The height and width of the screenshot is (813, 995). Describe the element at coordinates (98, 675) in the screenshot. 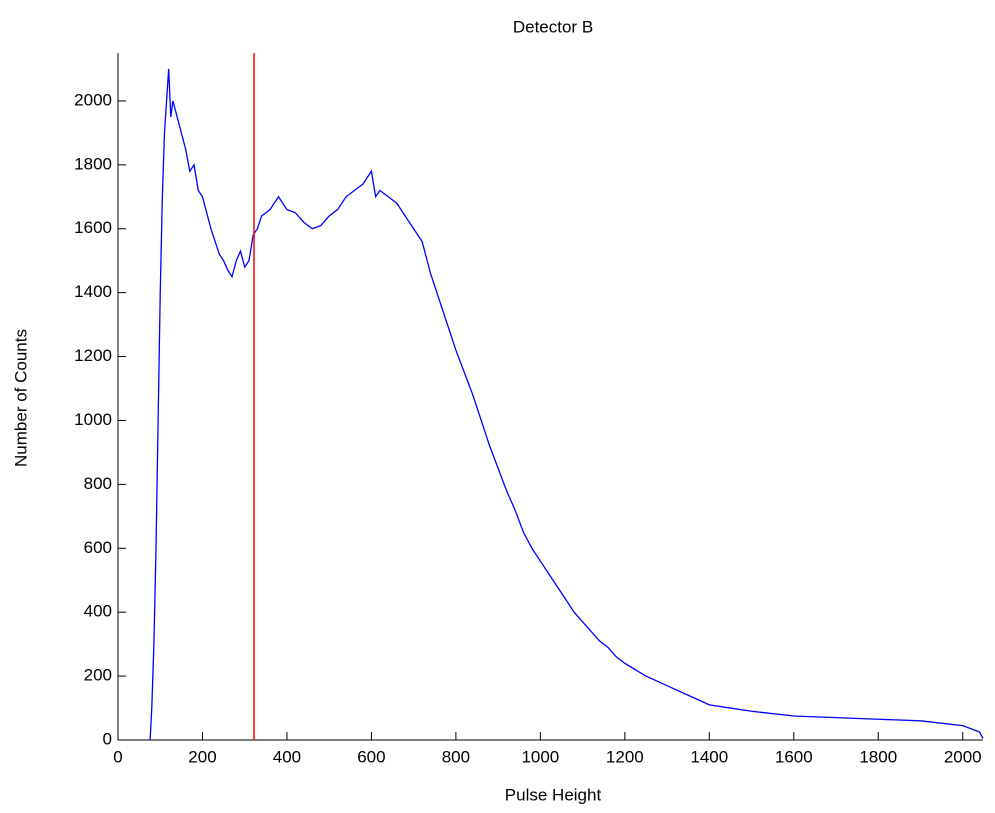

I see `y-tick-label: 200` at that location.